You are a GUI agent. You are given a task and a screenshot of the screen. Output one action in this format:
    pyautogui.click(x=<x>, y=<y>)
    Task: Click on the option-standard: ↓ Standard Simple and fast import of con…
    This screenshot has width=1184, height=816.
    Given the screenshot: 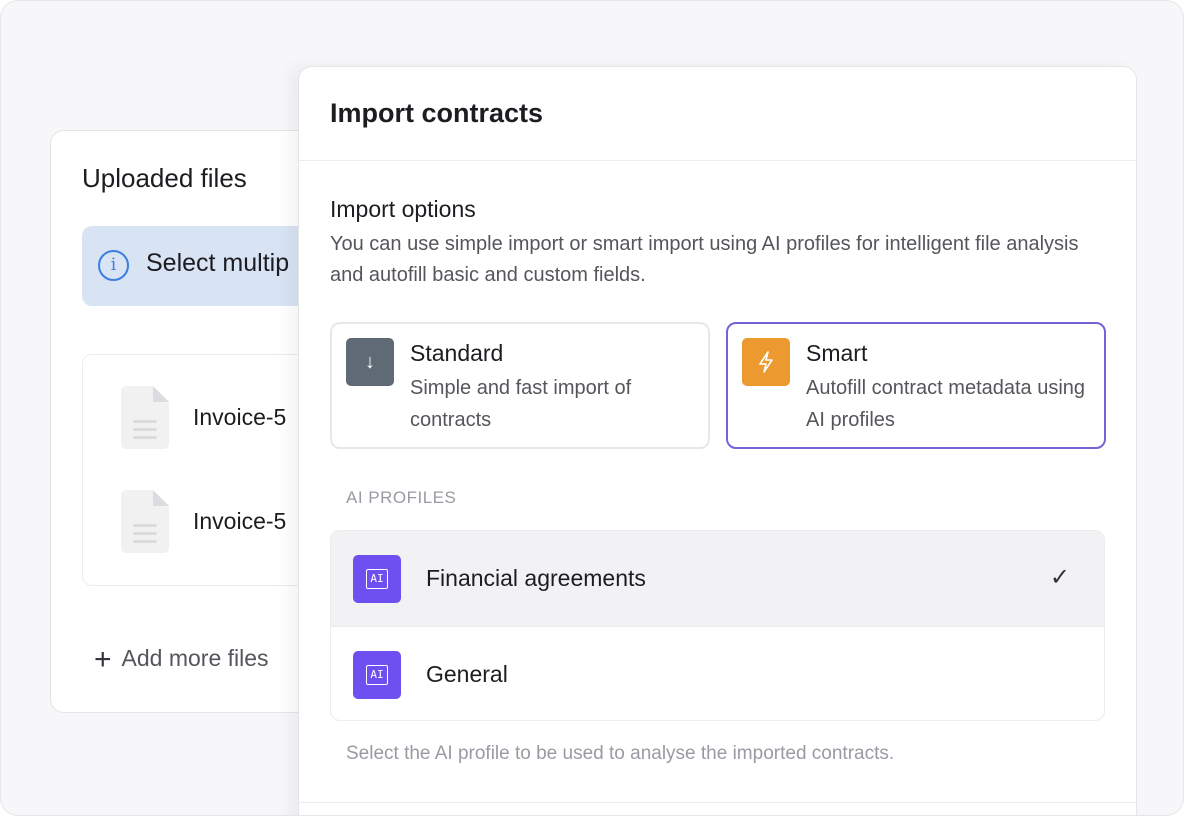 What is the action you would take?
    pyautogui.click(x=520, y=385)
    